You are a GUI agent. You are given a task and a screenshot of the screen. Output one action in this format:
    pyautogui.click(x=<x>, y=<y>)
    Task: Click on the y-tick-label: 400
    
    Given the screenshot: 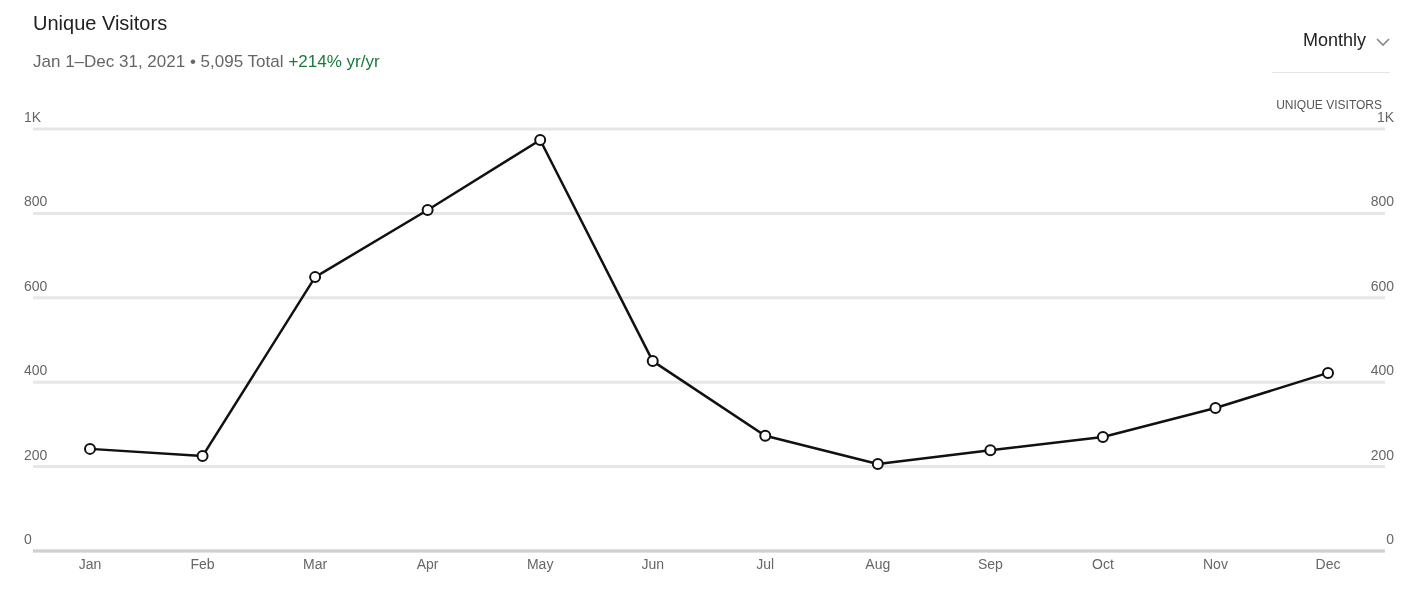 What is the action you would take?
    pyautogui.click(x=36, y=370)
    